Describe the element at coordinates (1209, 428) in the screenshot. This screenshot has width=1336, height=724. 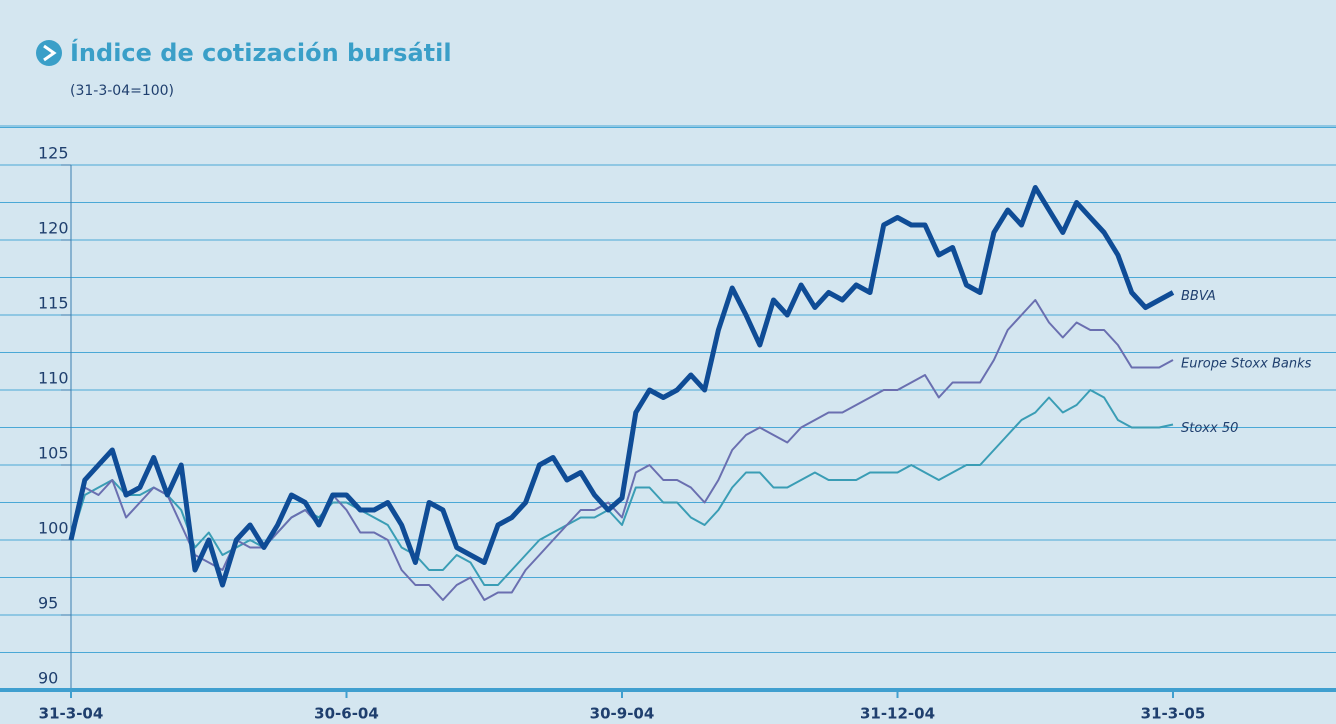
I see `legend-label: Stoxx 50` at that location.